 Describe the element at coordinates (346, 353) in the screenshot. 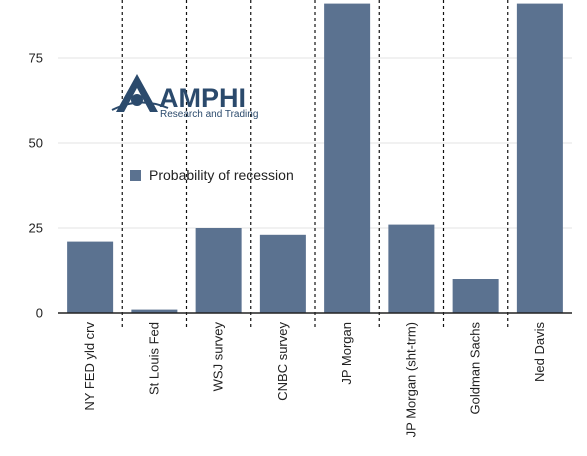

I see `x-tick-label: JP Morgan` at that location.